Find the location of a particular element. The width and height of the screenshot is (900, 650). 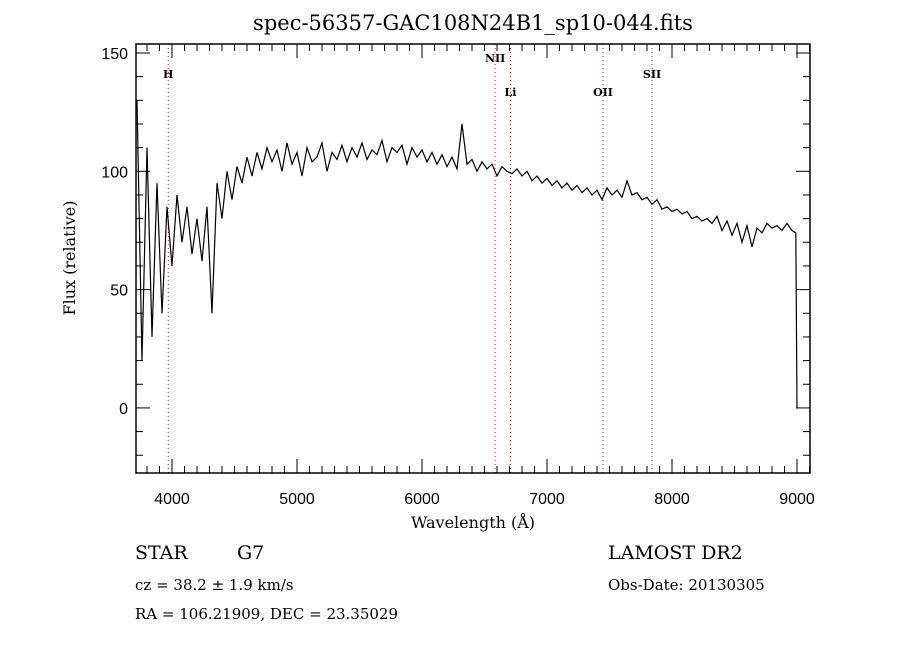

x-tick-label: 8000 is located at coordinates (672, 499).